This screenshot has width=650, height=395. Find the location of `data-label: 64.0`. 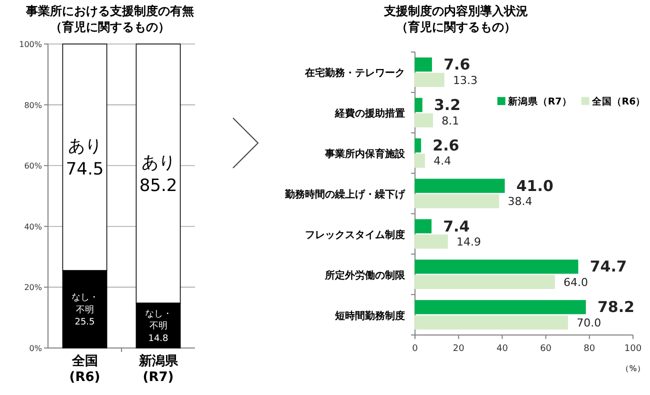

data-label: 64.0 is located at coordinates (576, 283).